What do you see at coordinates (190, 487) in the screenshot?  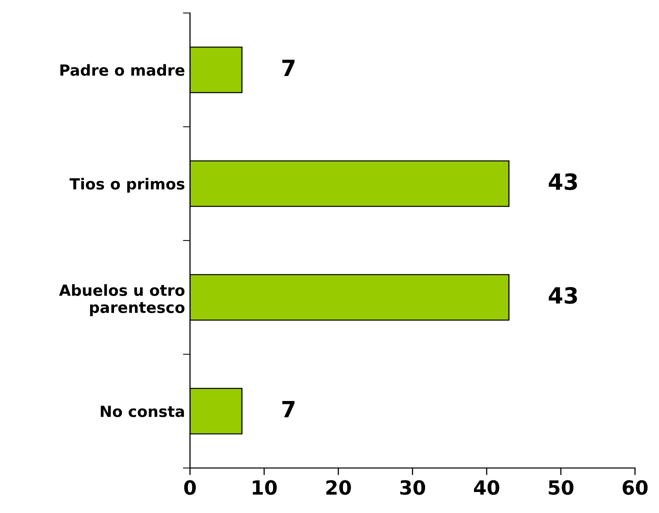 I see `x-tick-label: 0` at bounding box center [190, 487].